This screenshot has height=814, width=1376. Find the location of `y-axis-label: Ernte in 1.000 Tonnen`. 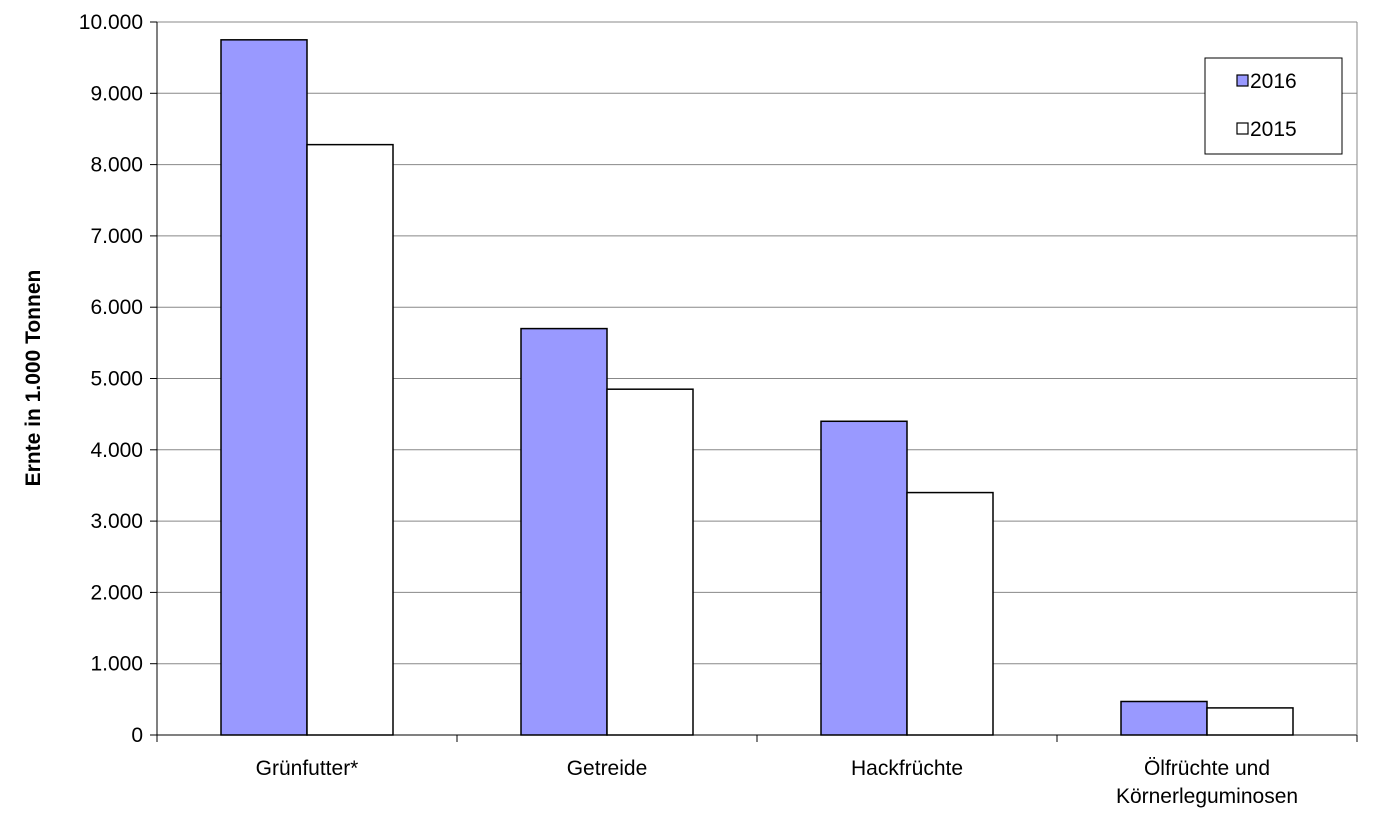

y-axis-label: Ernte in 1.000 Tonnen is located at coordinates (33, 378).